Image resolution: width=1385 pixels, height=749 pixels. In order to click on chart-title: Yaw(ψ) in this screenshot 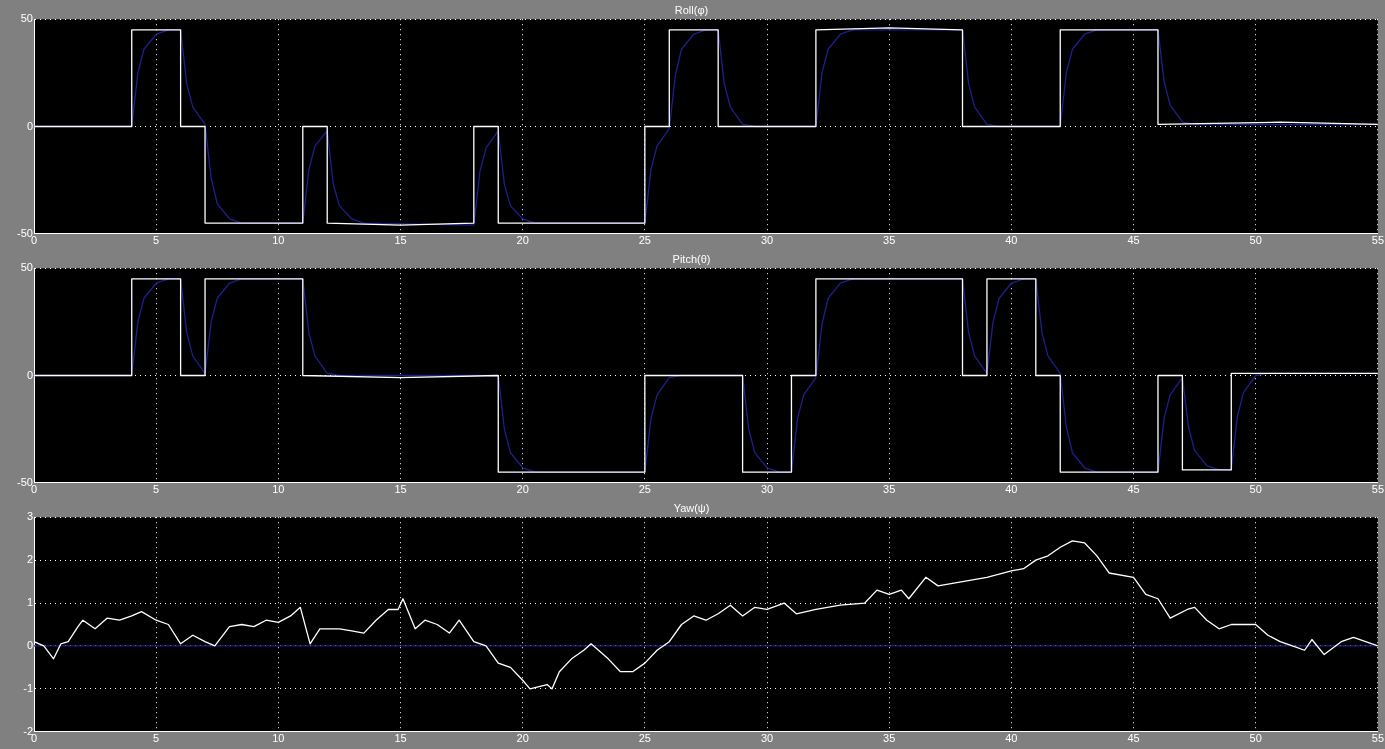, I will do `click(691, 507)`.